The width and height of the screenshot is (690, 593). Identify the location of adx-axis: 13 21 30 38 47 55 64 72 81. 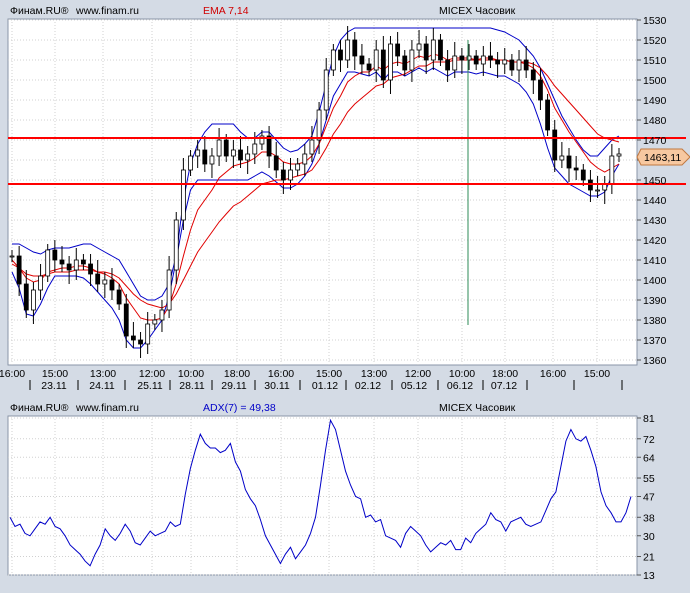
(646, 497).